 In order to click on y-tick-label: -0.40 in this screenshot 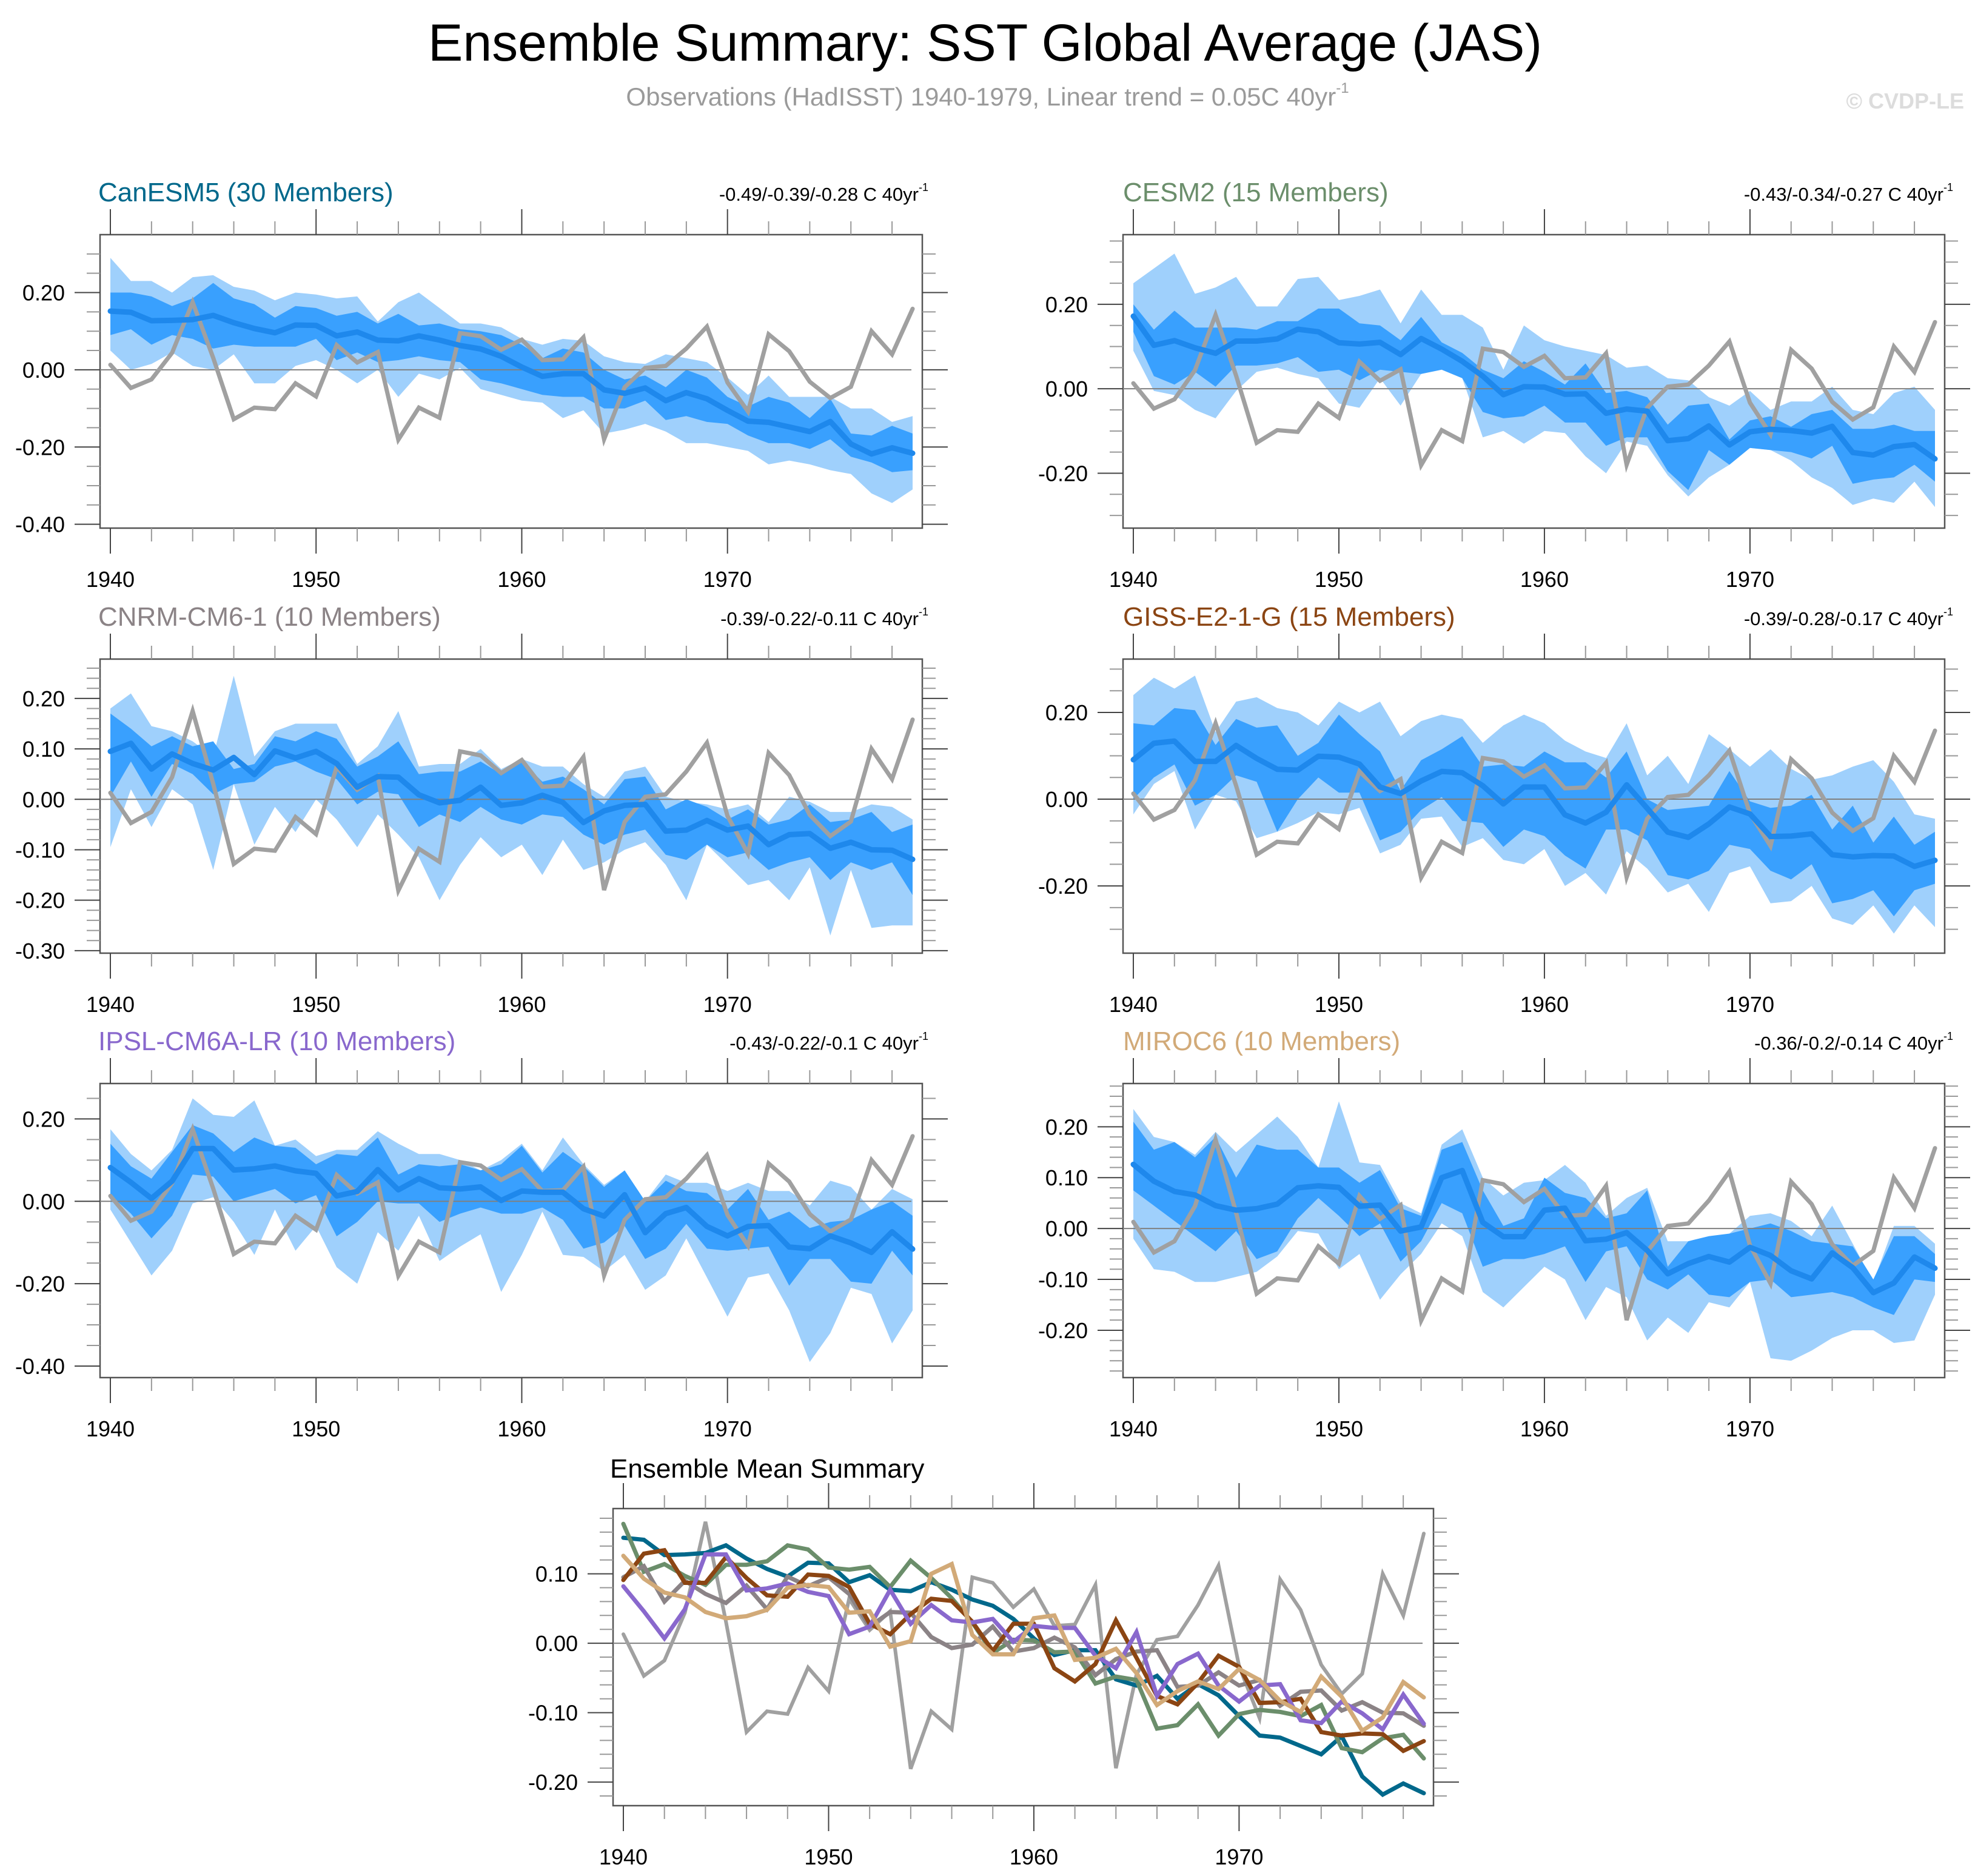, I will do `click(40, 524)`.